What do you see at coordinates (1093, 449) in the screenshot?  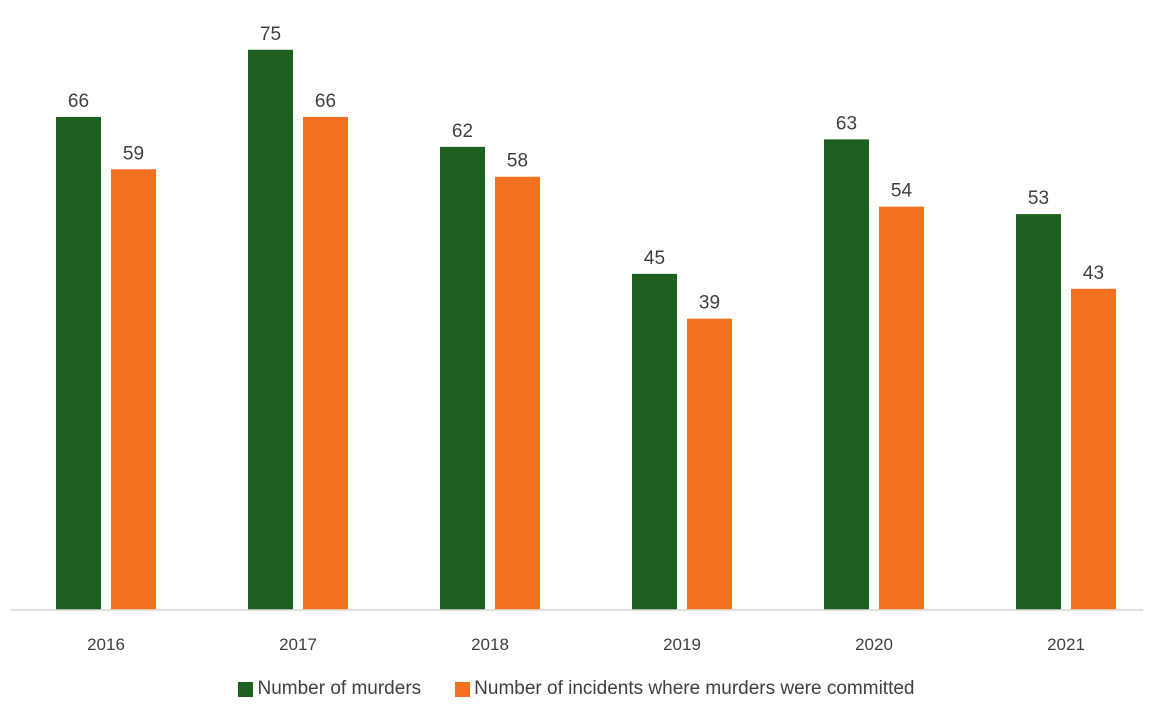 I see `bar-incidents-2021` at bounding box center [1093, 449].